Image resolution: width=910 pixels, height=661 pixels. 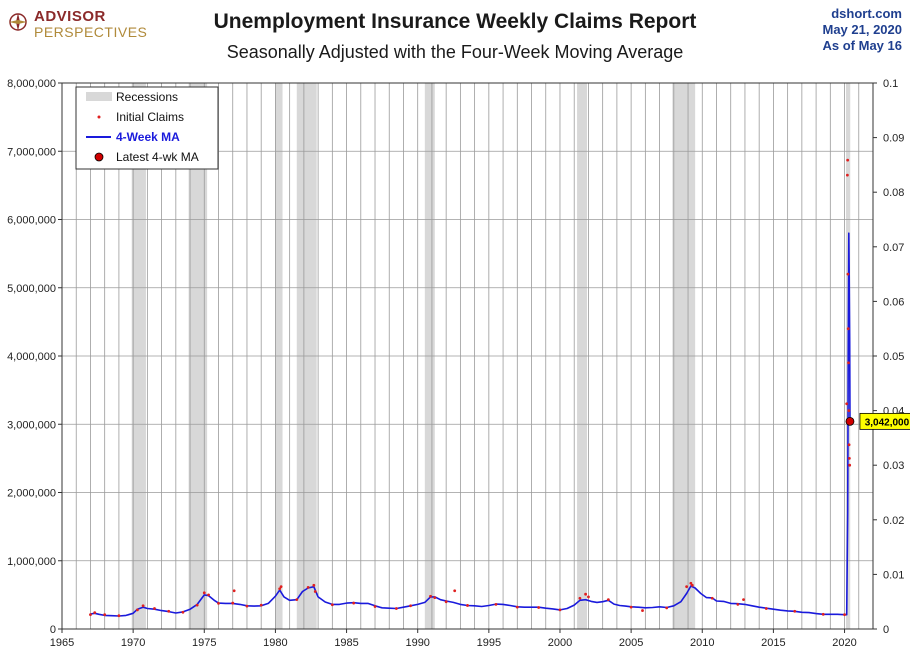 I want to click on legend-claims-label: Initial Claims, so click(x=150, y=117).